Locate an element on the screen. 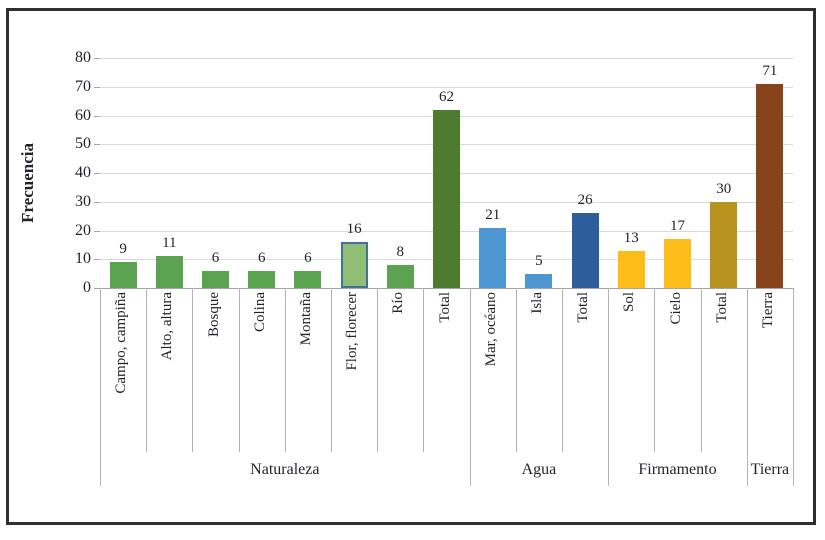 Image resolution: width=825 pixels, height=540 pixels. category-label: Cielo is located at coordinates (675, 308).